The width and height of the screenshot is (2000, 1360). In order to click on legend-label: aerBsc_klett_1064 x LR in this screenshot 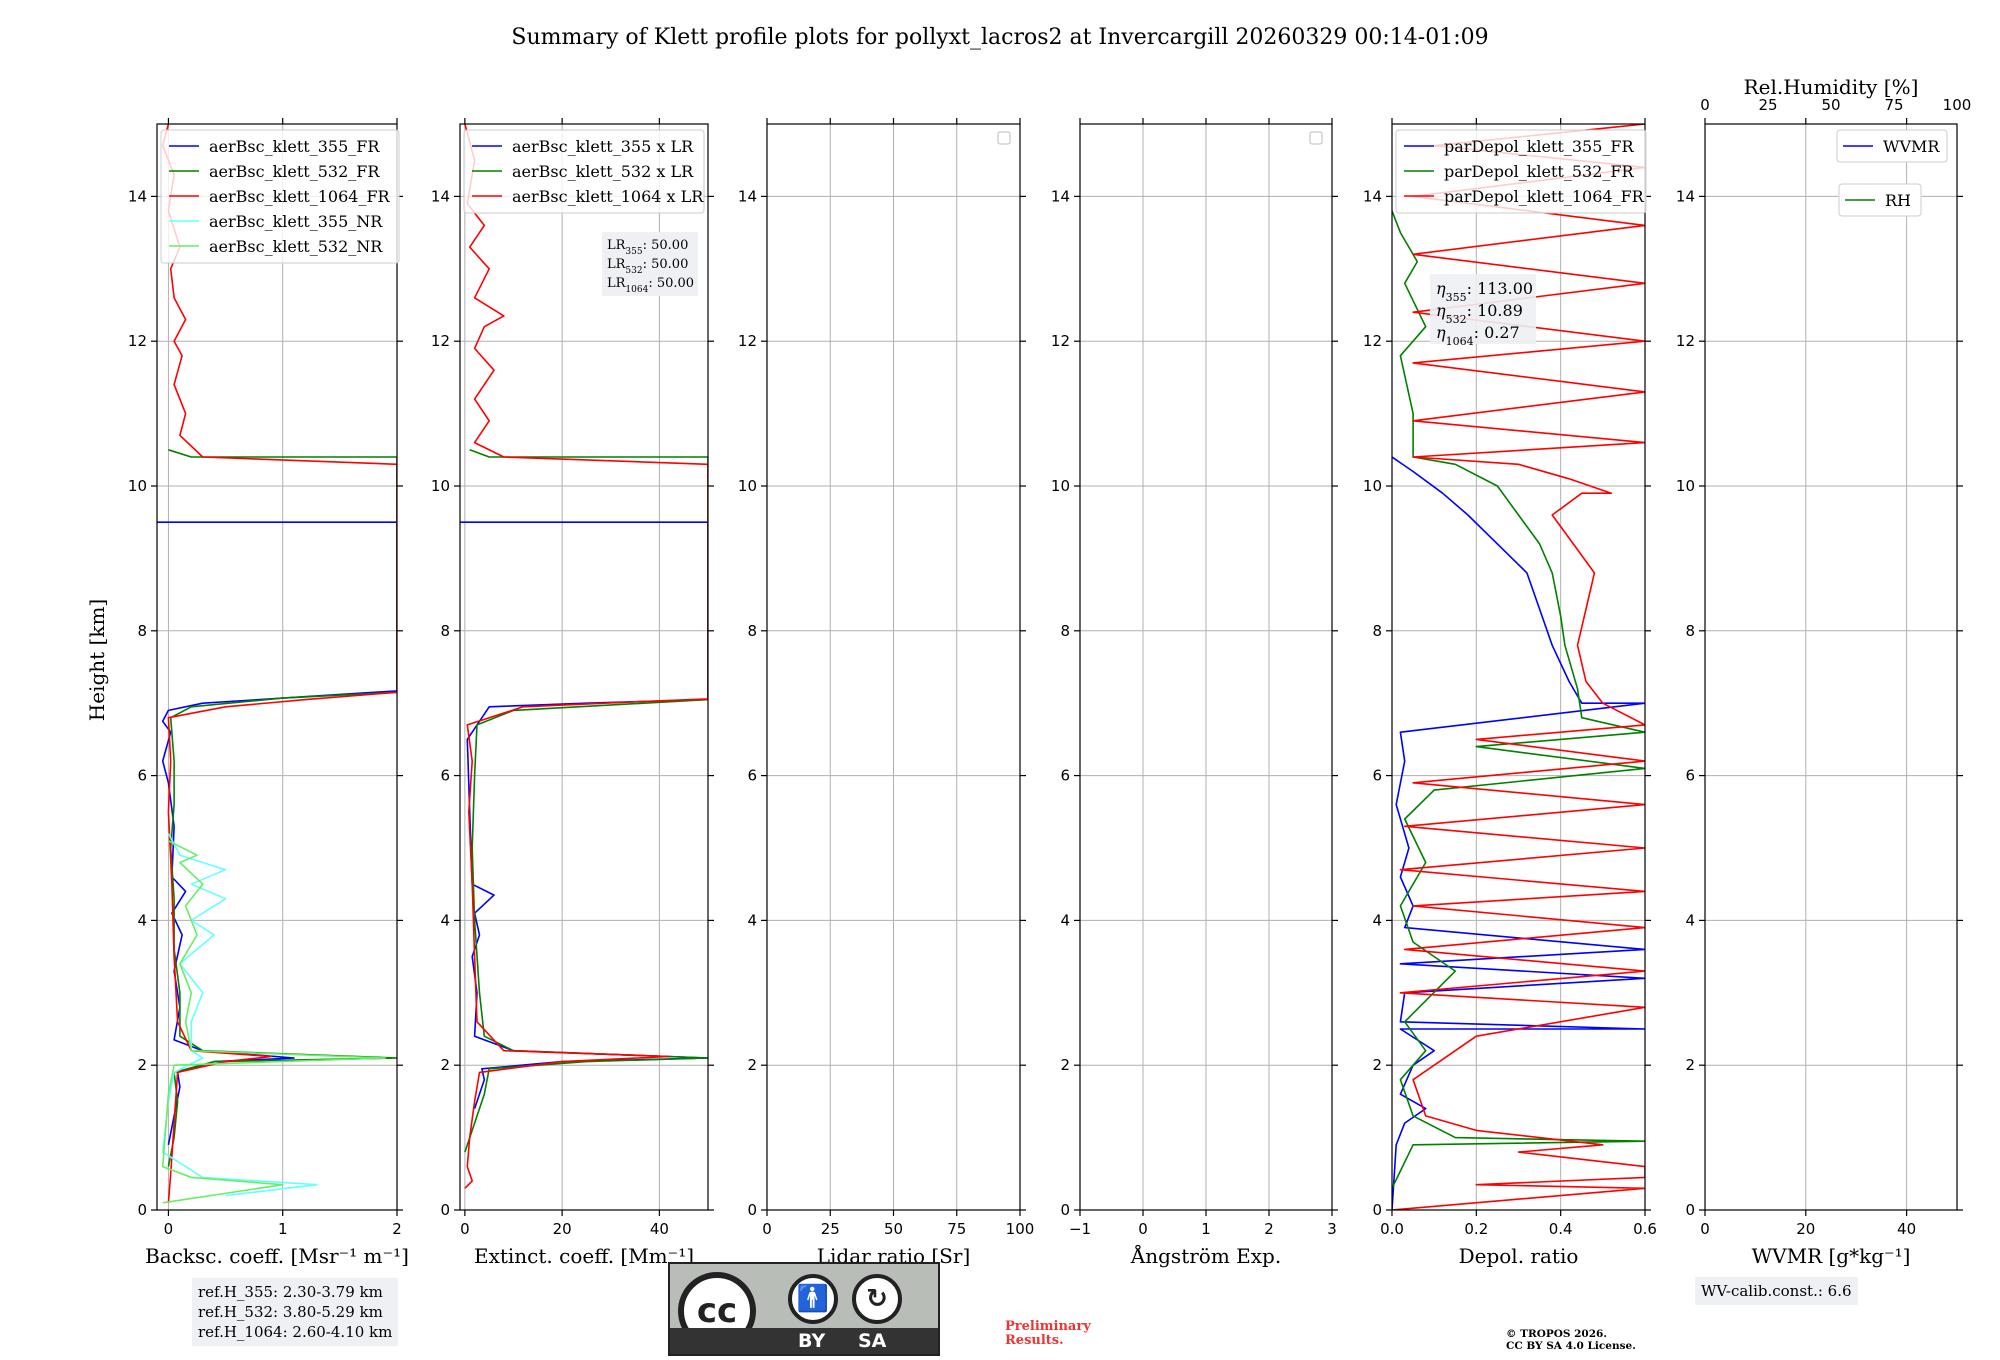, I will do `click(608, 196)`.